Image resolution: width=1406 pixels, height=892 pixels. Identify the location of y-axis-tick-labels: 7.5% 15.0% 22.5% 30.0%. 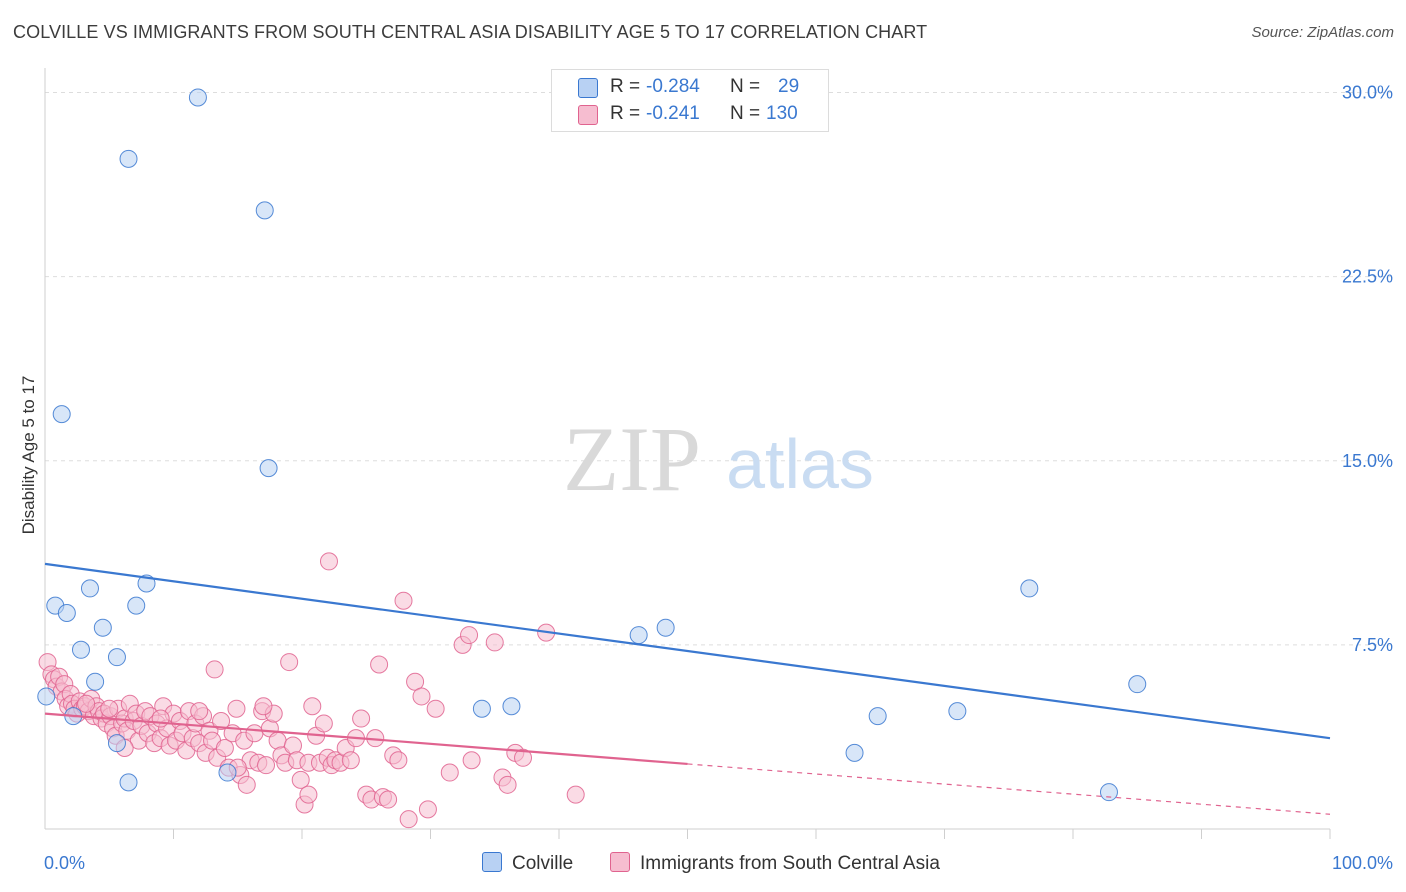
(1367, 369).